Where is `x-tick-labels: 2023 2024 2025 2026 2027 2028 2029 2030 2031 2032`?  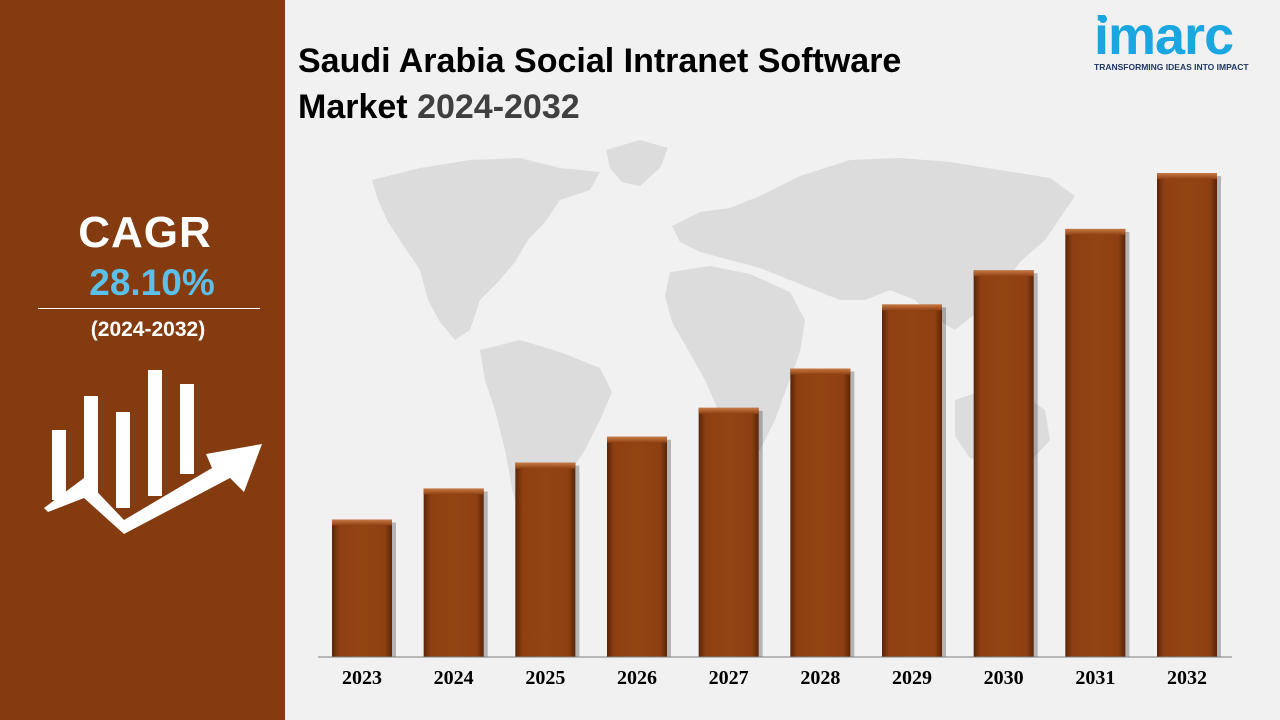 x-tick-labels: 2023 2024 2025 2026 2027 2028 2029 2030 2031 2032 is located at coordinates (774, 678).